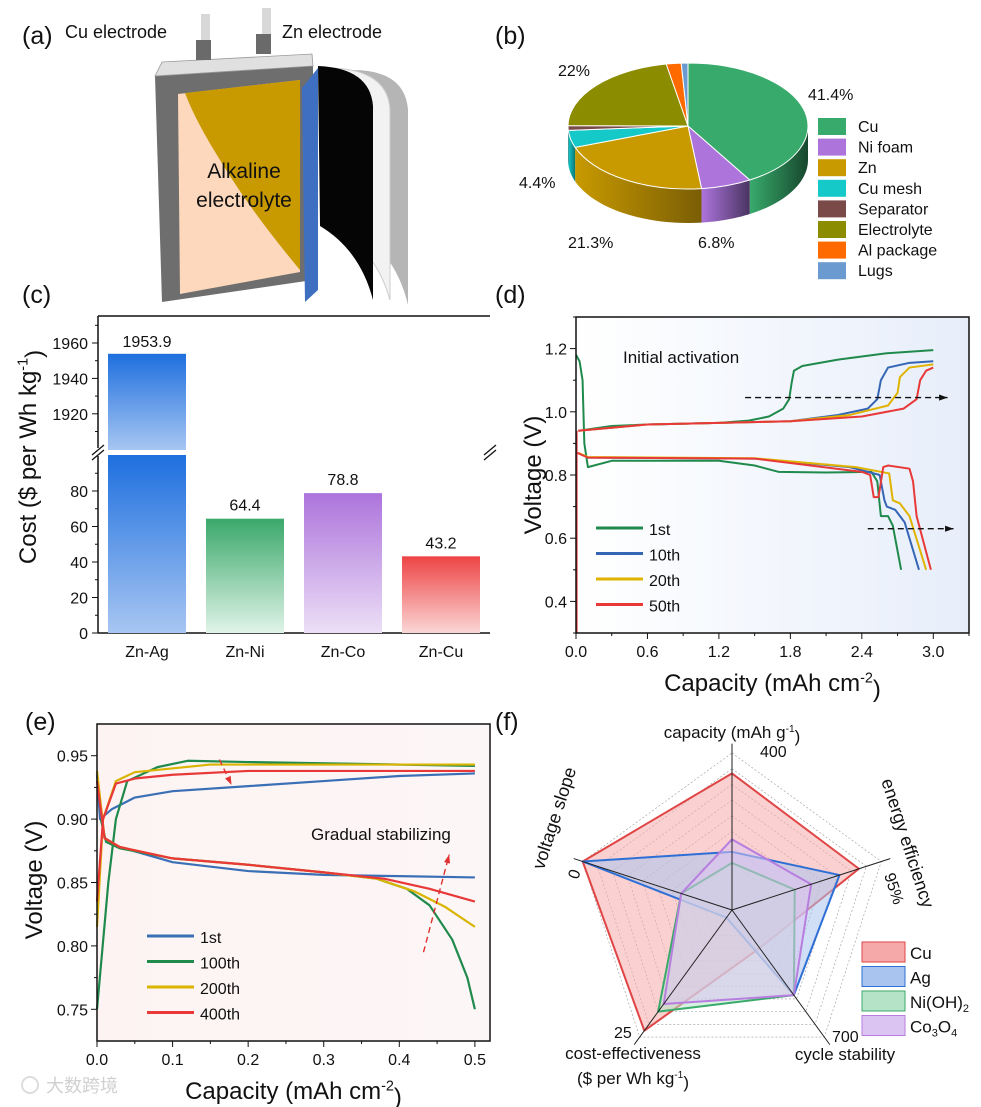  What do you see at coordinates (883, 1025) in the screenshot?
I see `legend-swatch-co` at bounding box center [883, 1025].